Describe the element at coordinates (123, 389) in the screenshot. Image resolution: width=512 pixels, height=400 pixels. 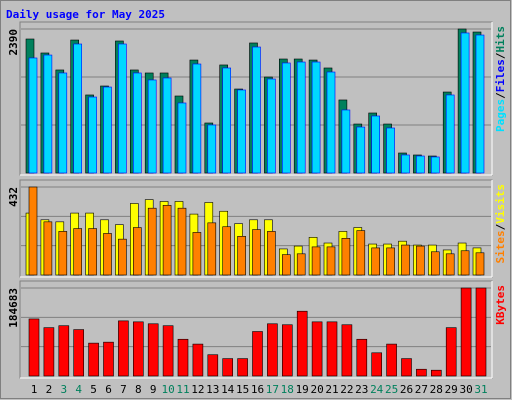
I see `x-tick-label: 7` at that location.